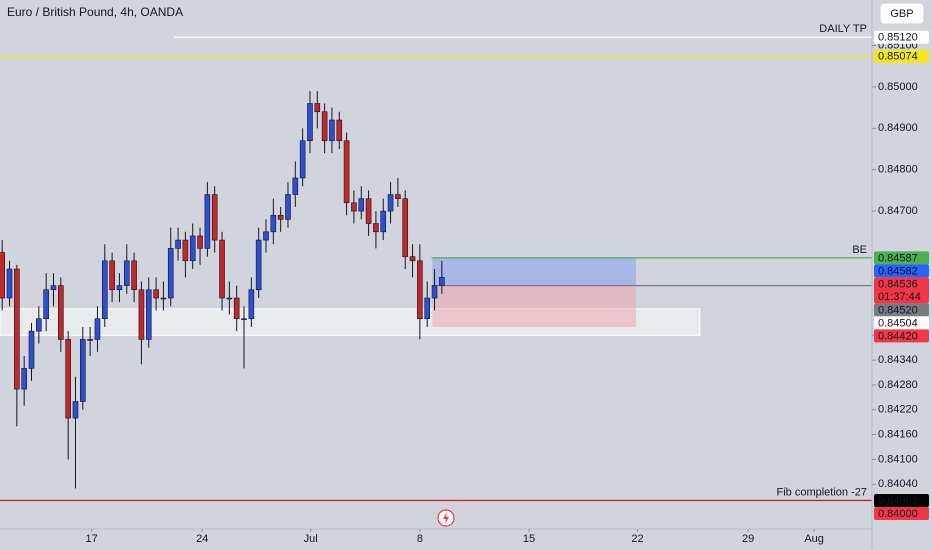 The height and width of the screenshot is (550, 932). Describe the element at coordinates (822, 492) in the screenshot. I see `level-text: Fib completion -27` at that location.